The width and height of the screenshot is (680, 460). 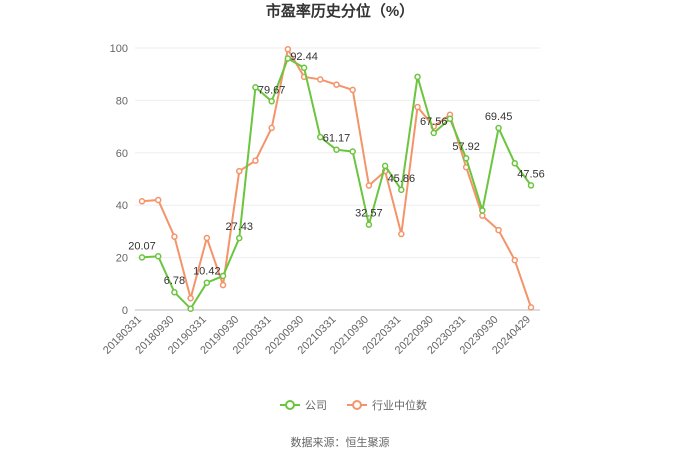 I want to click on data-label: 27.43, so click(x=239, y=227).